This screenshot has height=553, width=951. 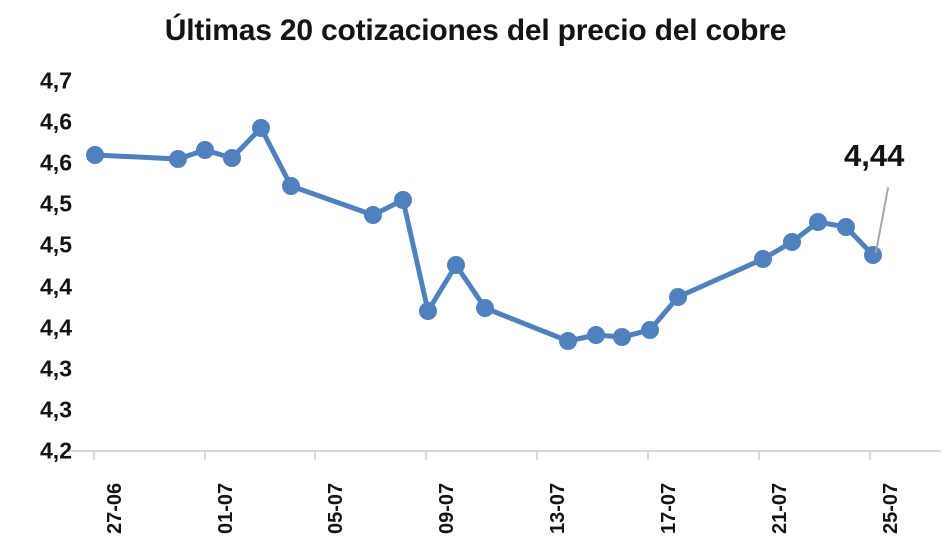 I want to click on y-axis-tick-label: 4,2, so click(x=56, y=450).